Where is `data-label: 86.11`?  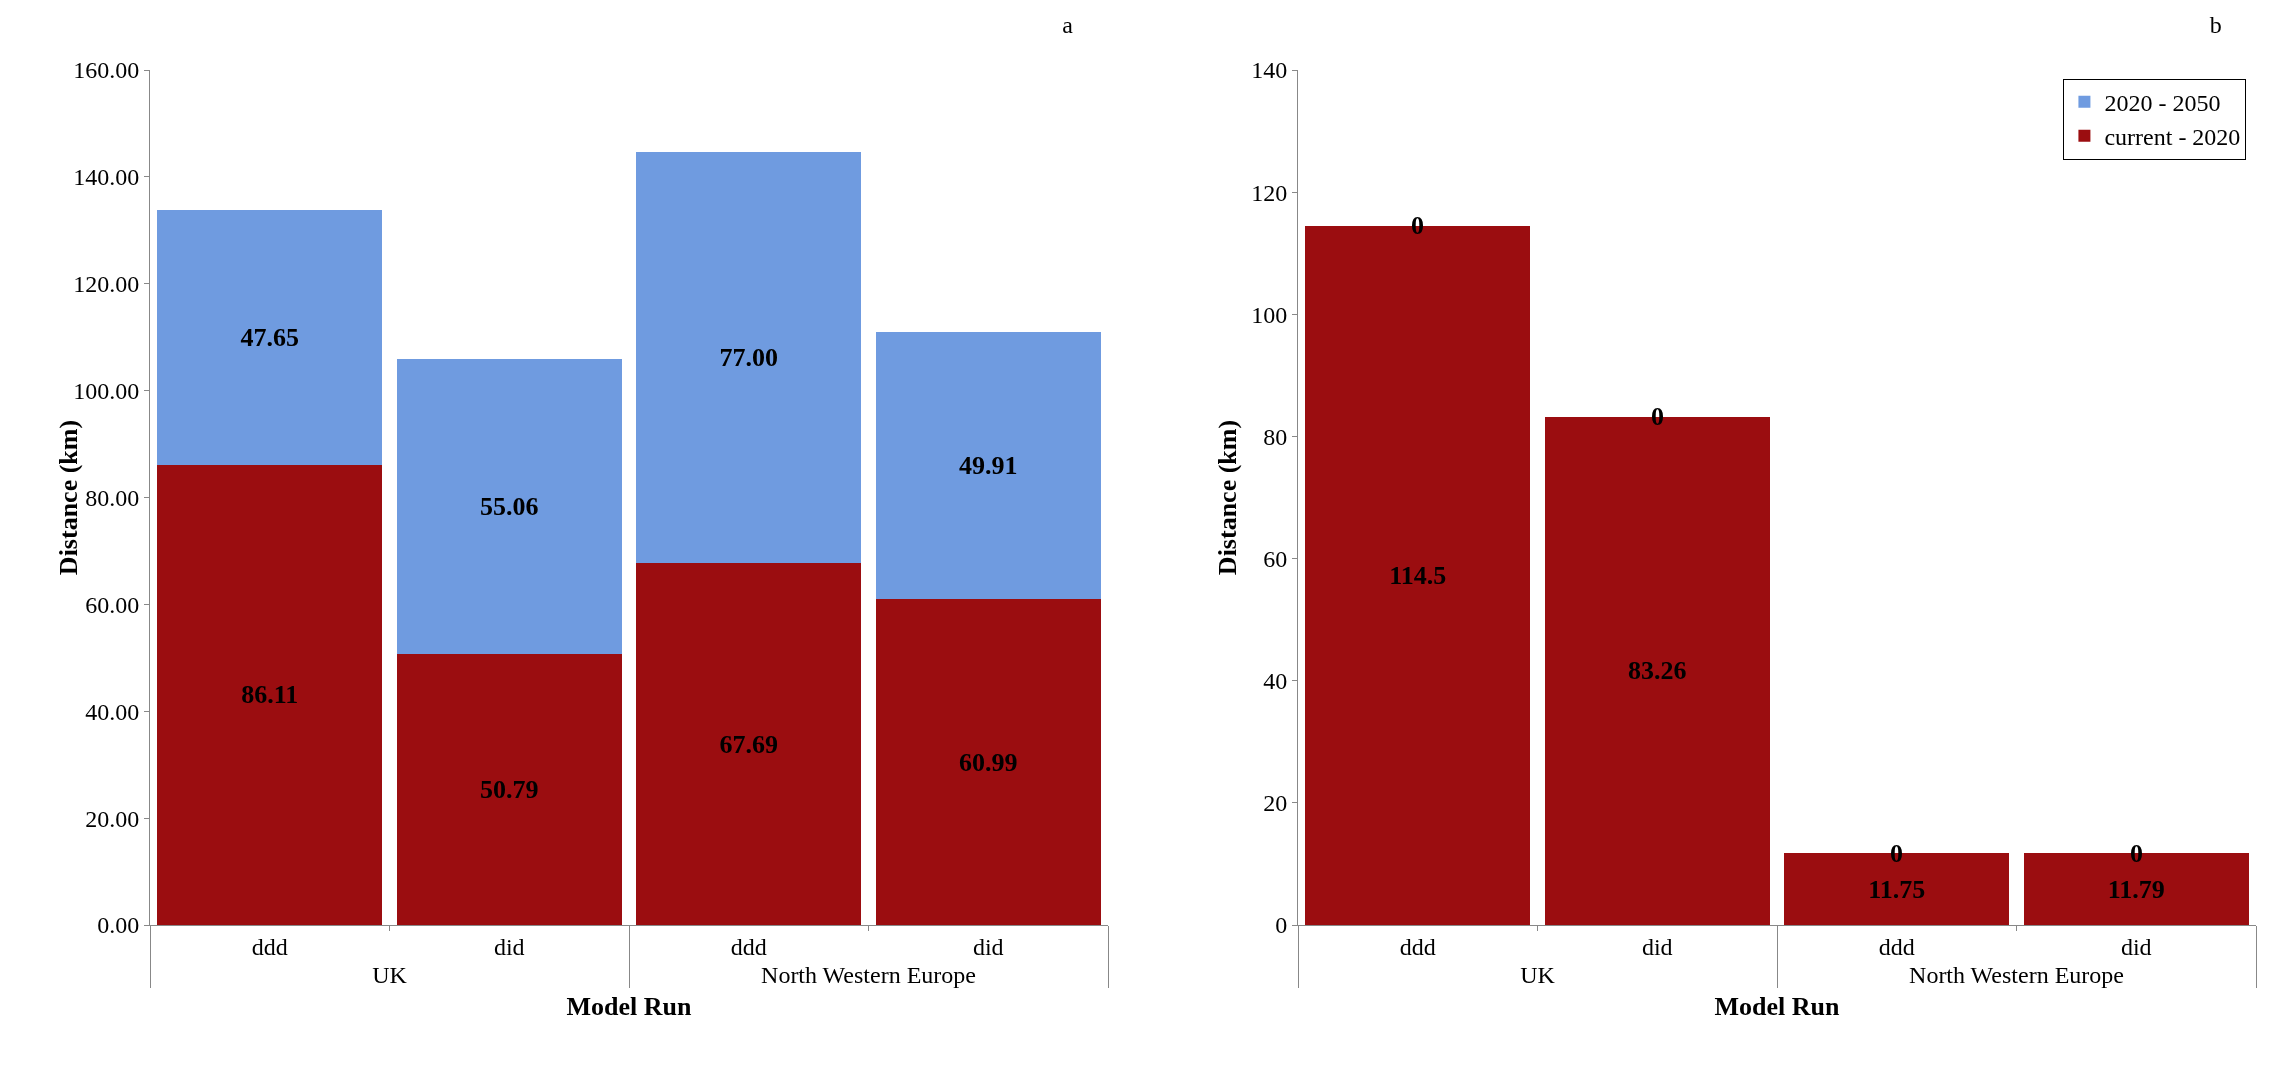 data-label: 86.11 is located at coordinates (270, 695).